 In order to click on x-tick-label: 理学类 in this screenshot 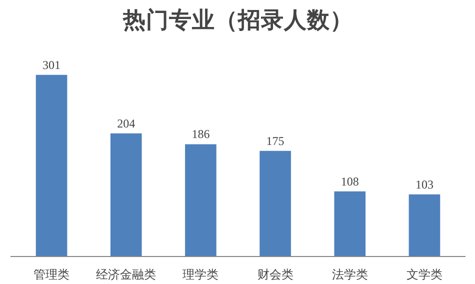, I will do `click(200, 275)`.